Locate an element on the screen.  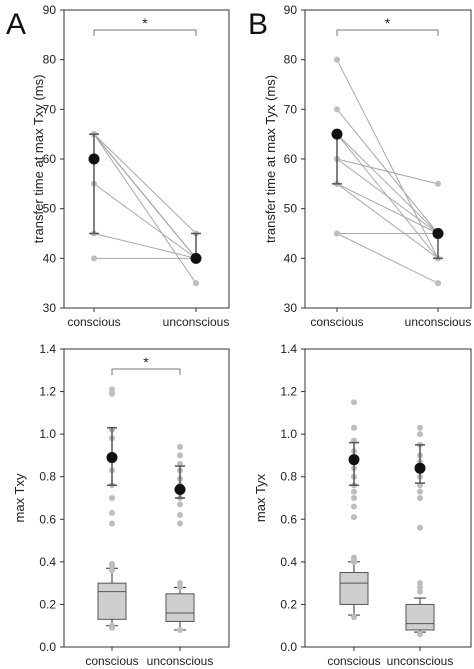
significance-marker: * is located at coordinates (146, 362).